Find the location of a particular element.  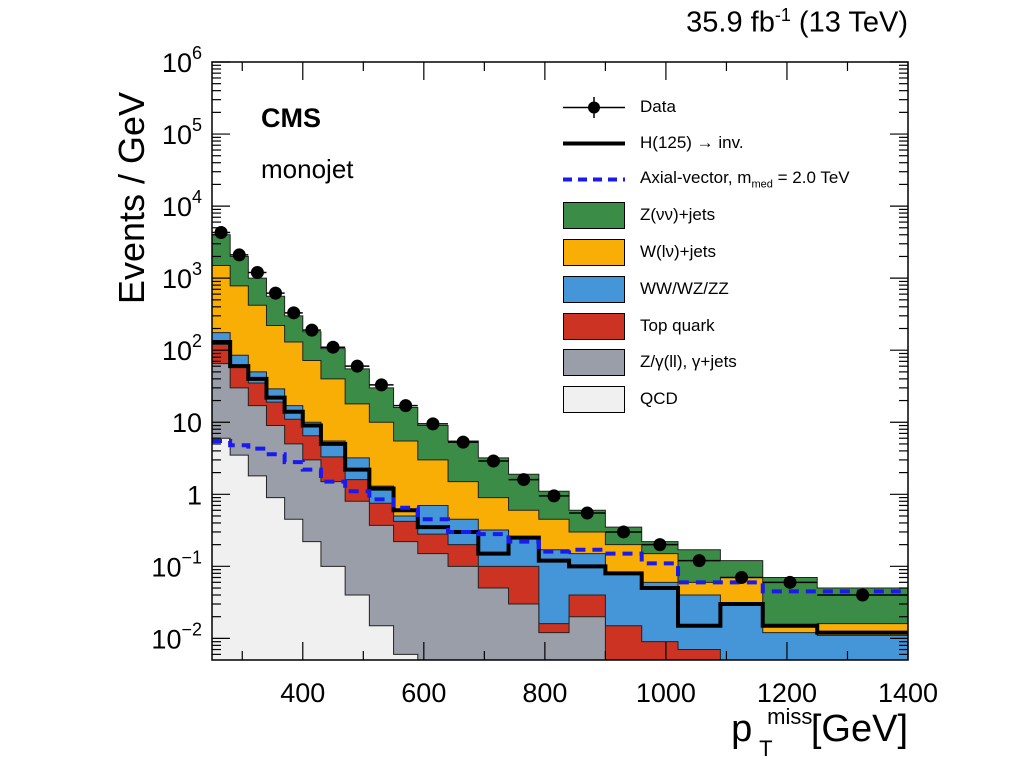

y-tick-label: 10³ is located at coordinates (182, 276).